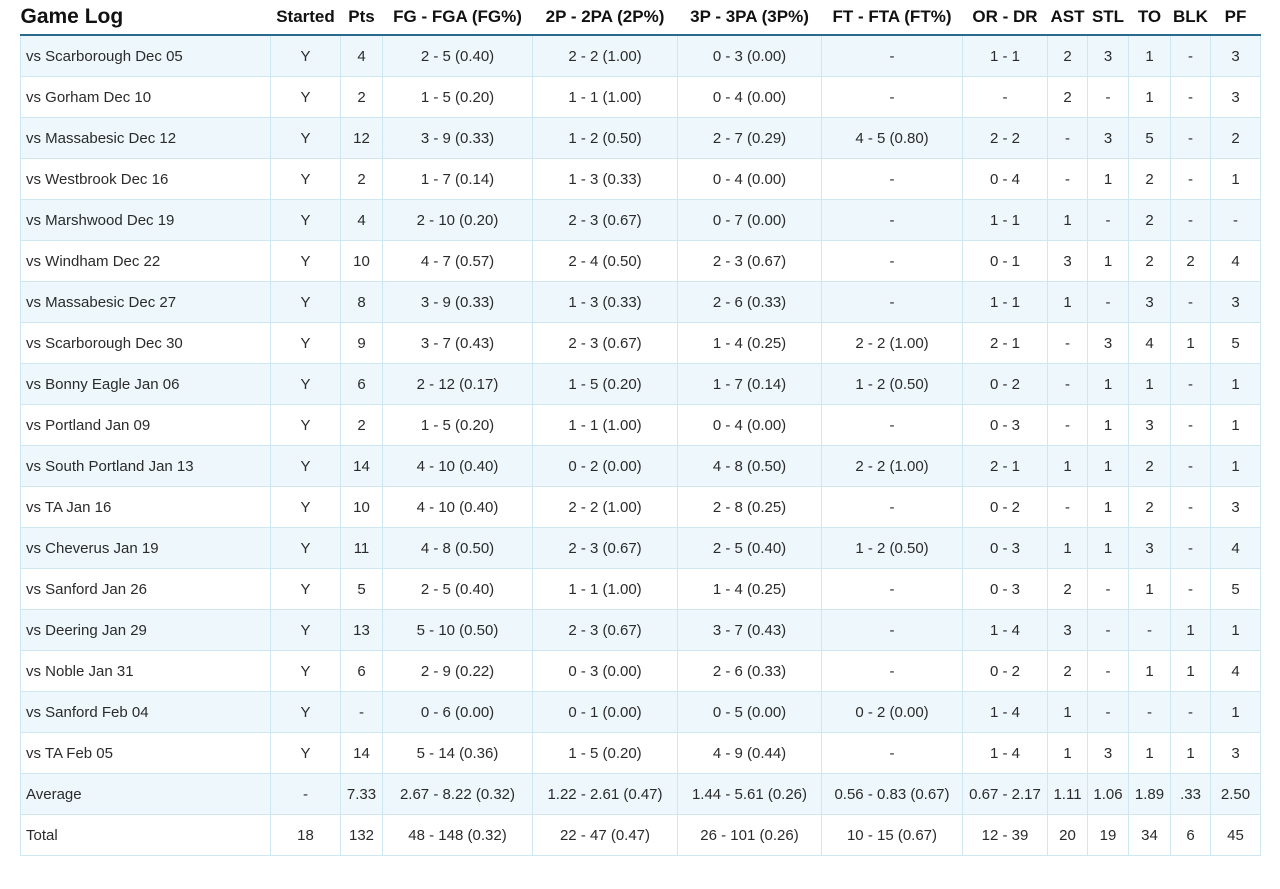 The height and width of the screenshot is (889, 1280). I want to click on or-dr-cell: 12 - 39, so click(1005, 835).